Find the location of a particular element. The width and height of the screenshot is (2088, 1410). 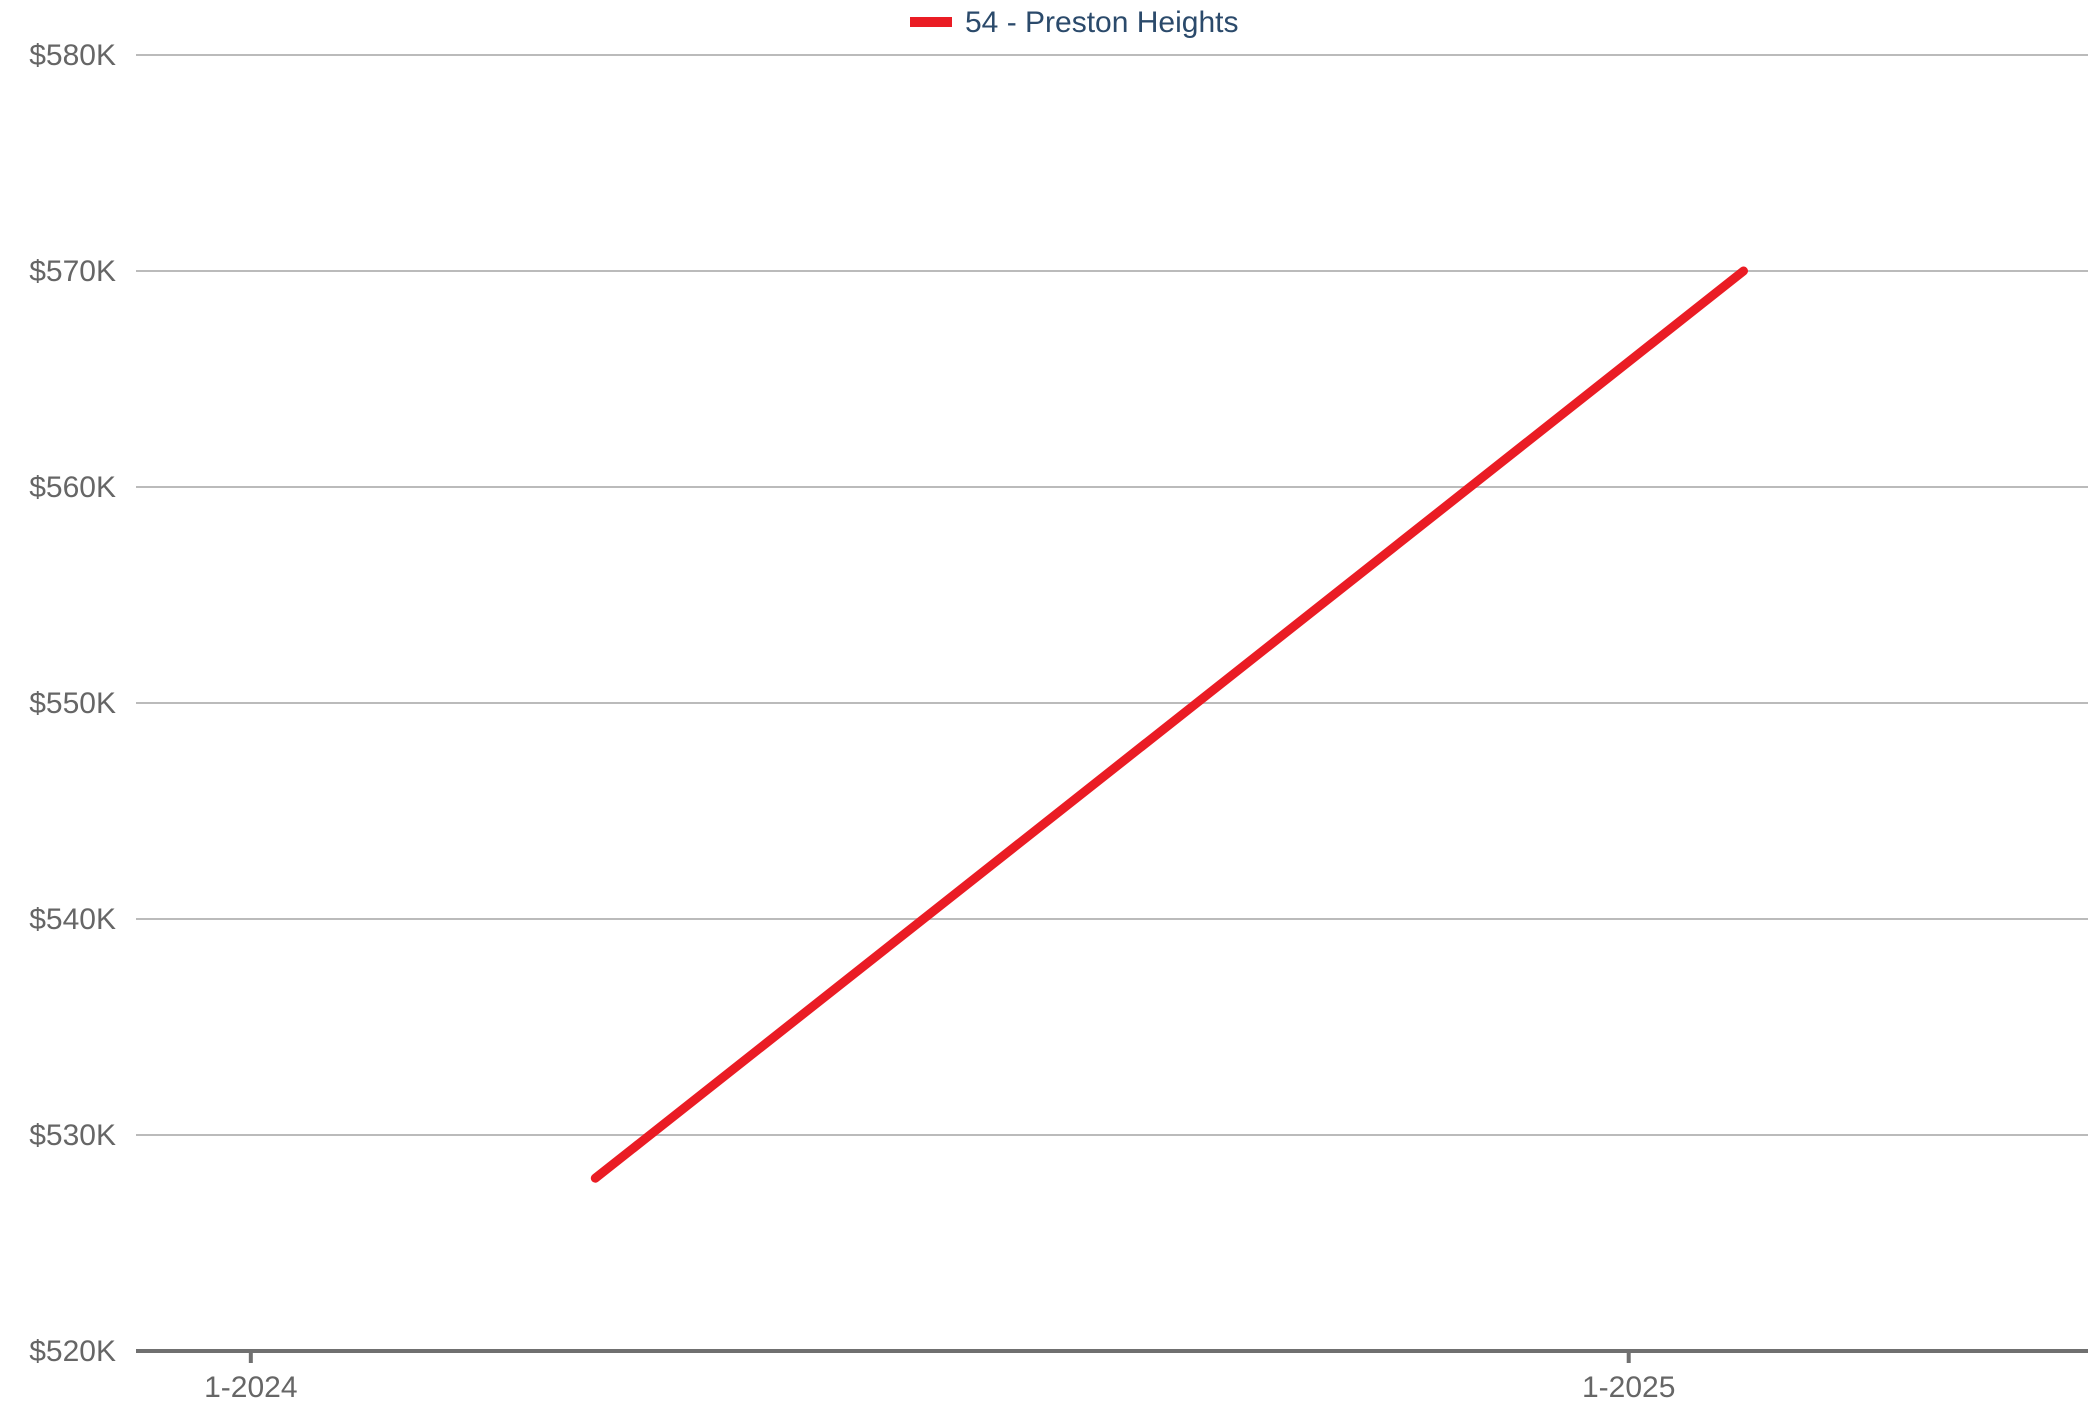

y-tick-label: $520K is located at coordinates (72, 1351).